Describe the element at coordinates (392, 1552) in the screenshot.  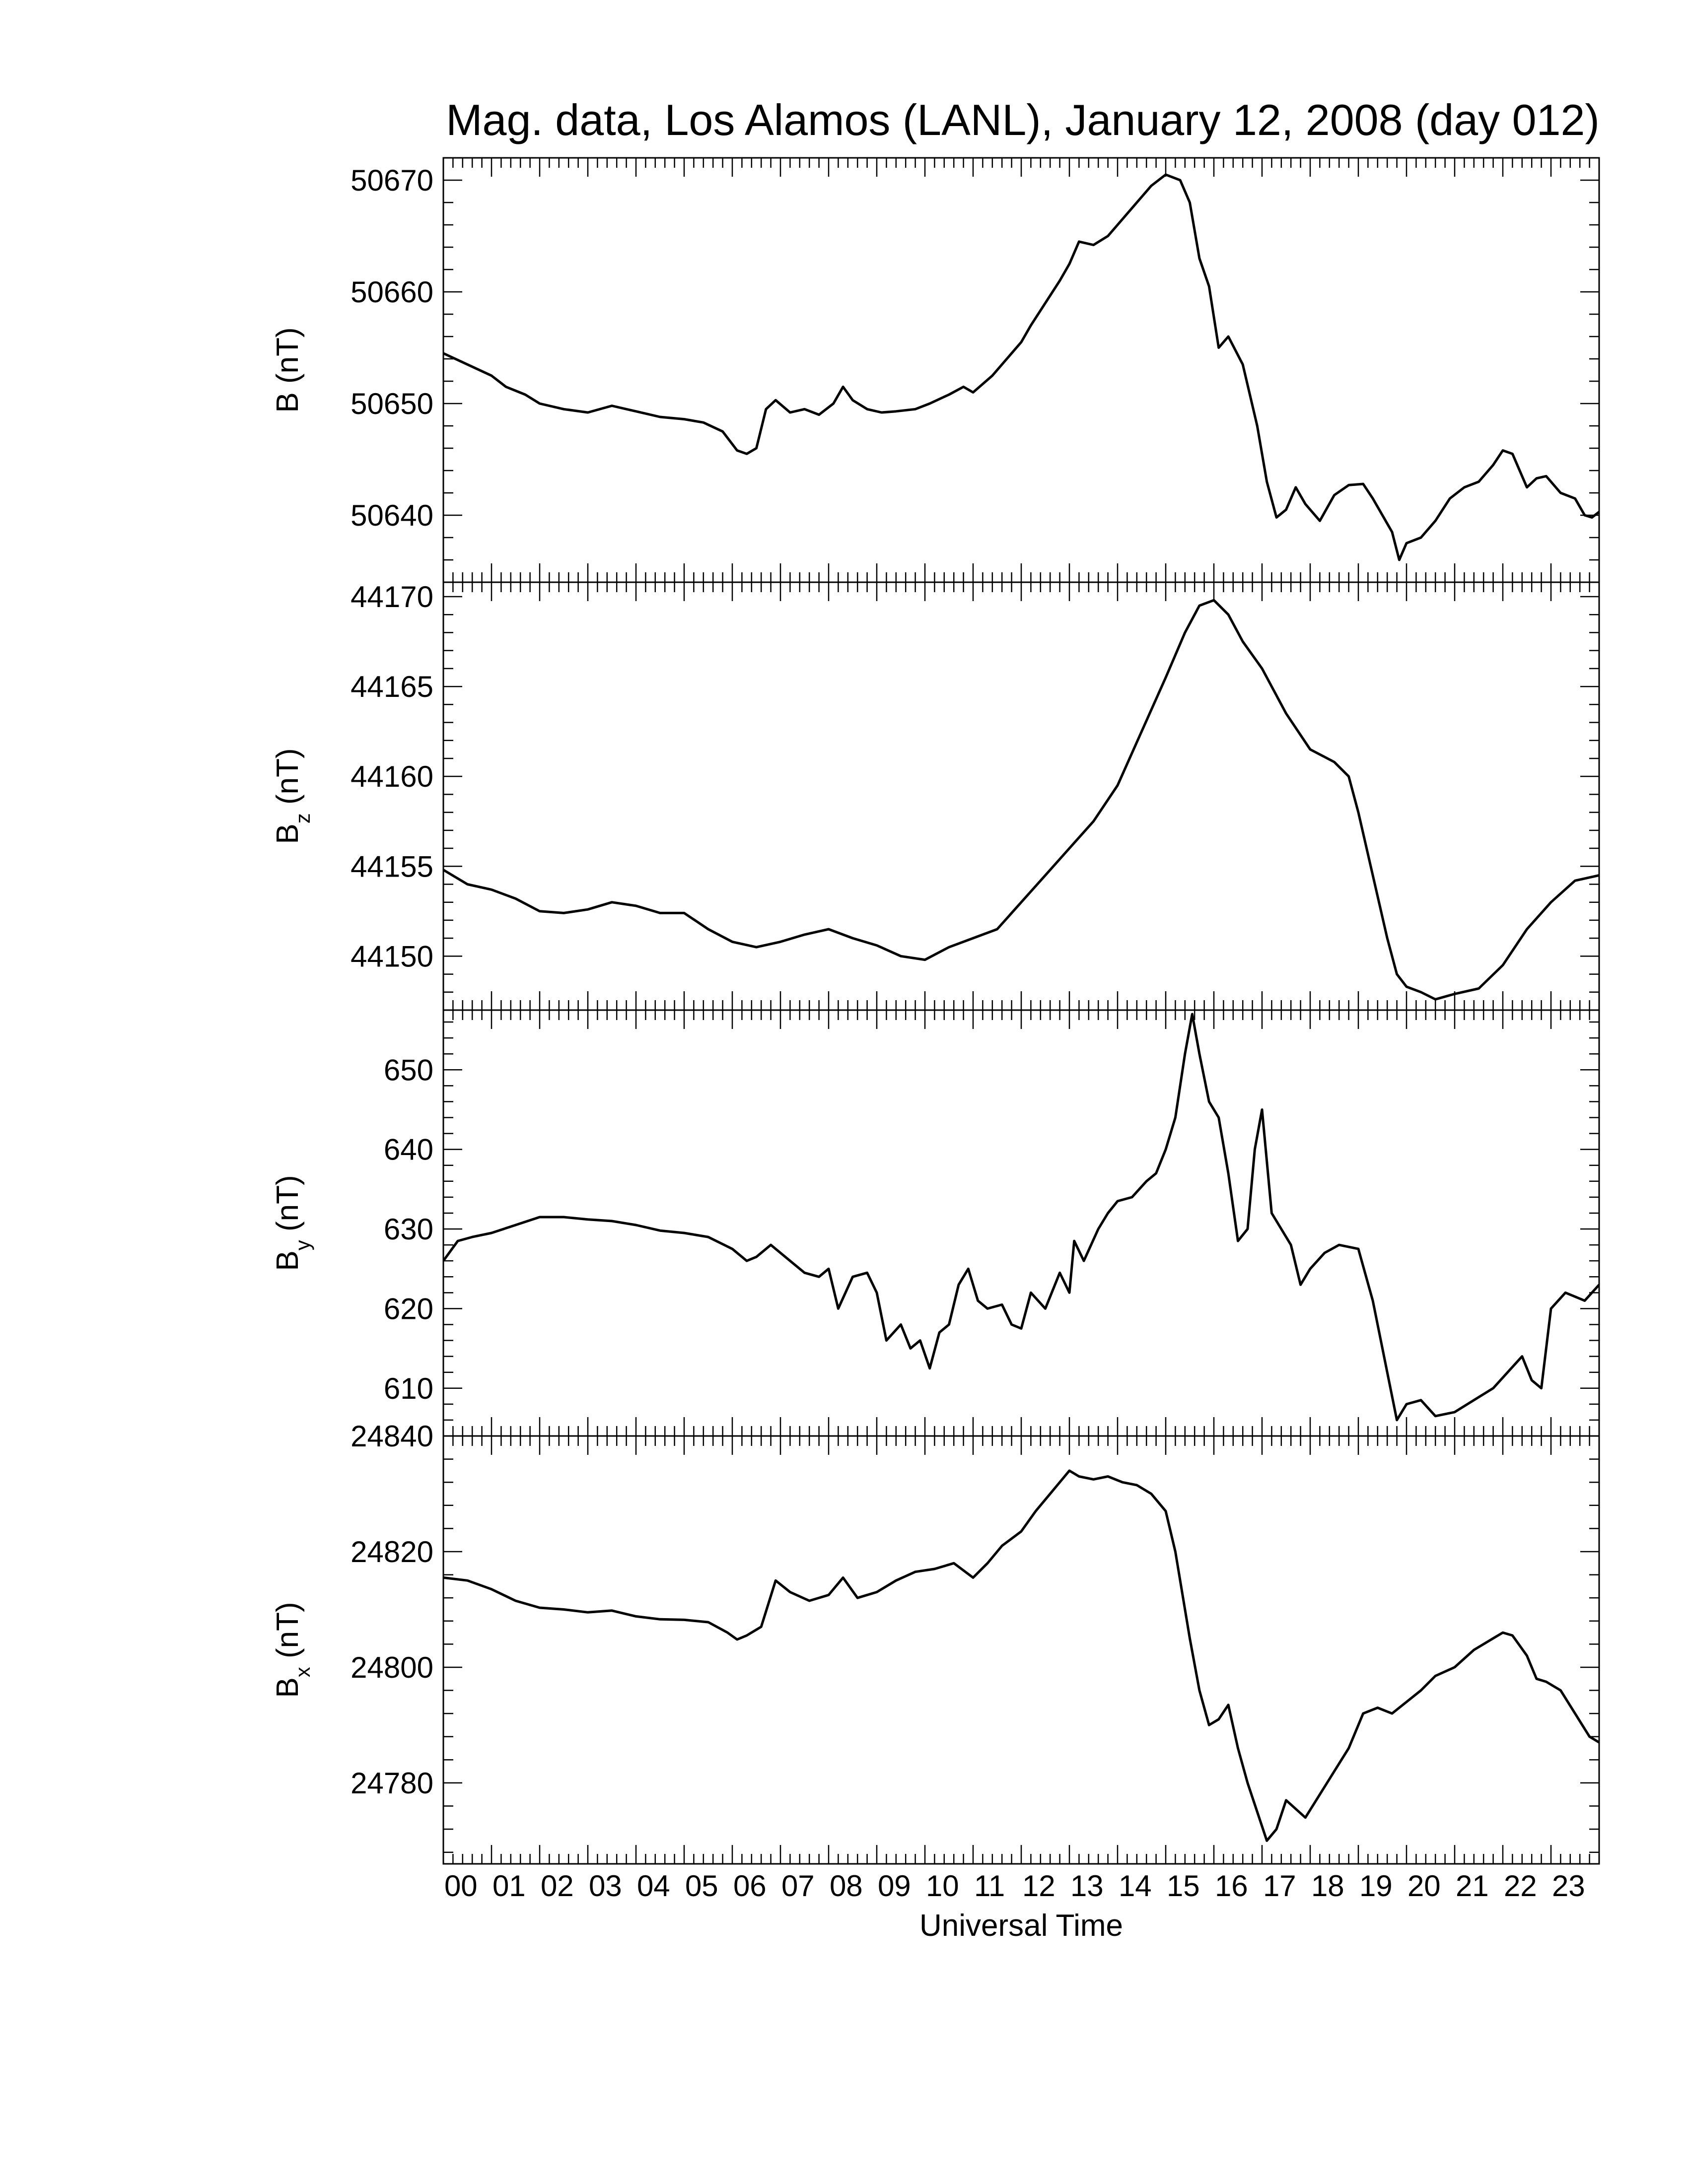
I see `panel-4-y-tick-label: 24820` at that location.